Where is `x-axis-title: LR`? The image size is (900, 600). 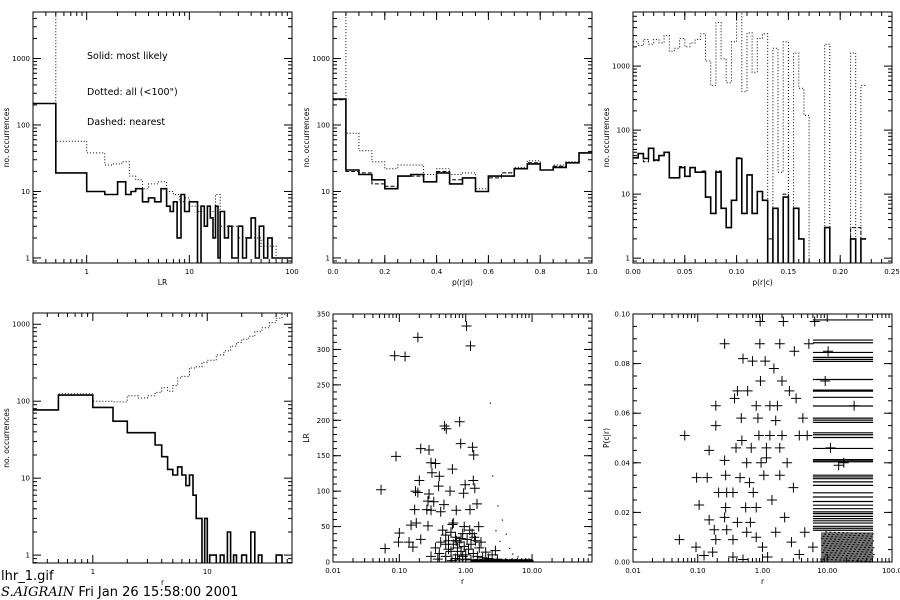
x-axis-title: LR is located at coordinates (162, 282).